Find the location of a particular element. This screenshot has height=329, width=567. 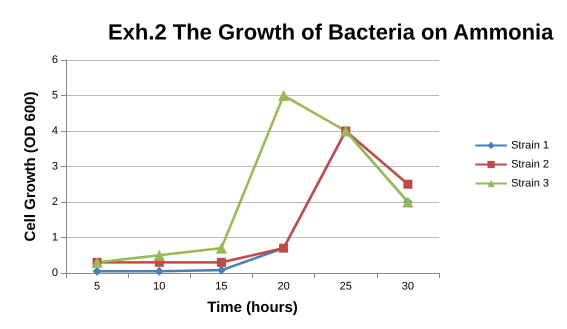

x-tick-label: 5 is located at coordinates (97, 286).